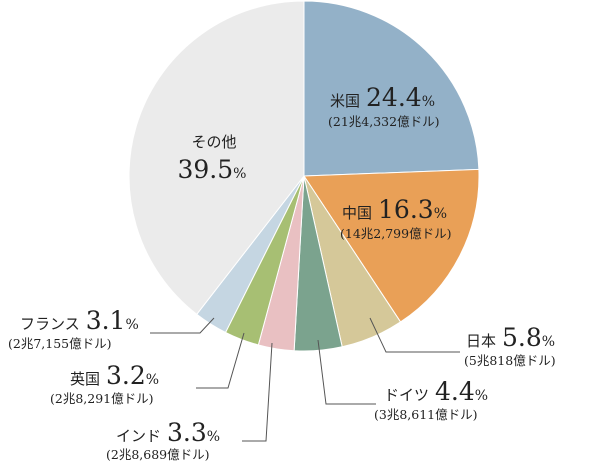 The width and height of the screenshot is (600, 464). I want to click on amount-india: (2兆8,689億ドル), so click(158, 454).